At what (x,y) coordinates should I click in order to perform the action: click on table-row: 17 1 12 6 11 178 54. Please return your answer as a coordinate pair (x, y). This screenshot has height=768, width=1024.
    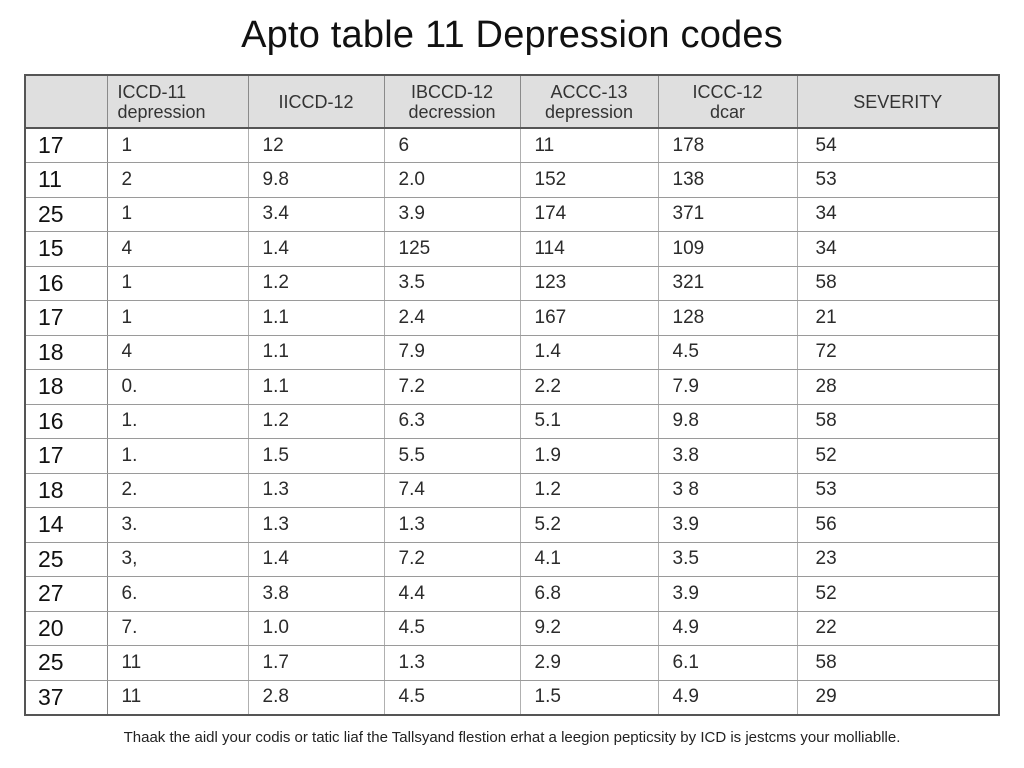
    Looking at the image, I should click on (512, 145).